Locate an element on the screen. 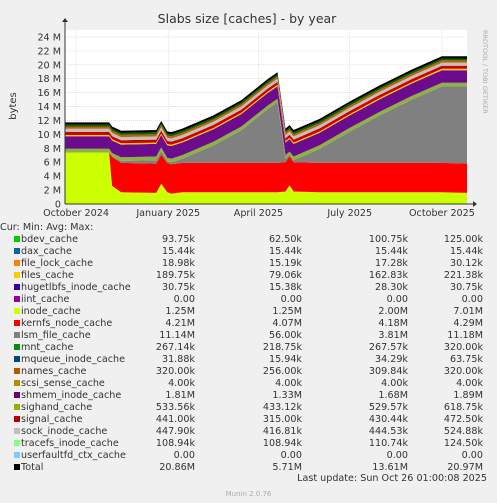 The image size is (497, 503). legend-cur-value: 15.44k is located at coordinates (178, 251).